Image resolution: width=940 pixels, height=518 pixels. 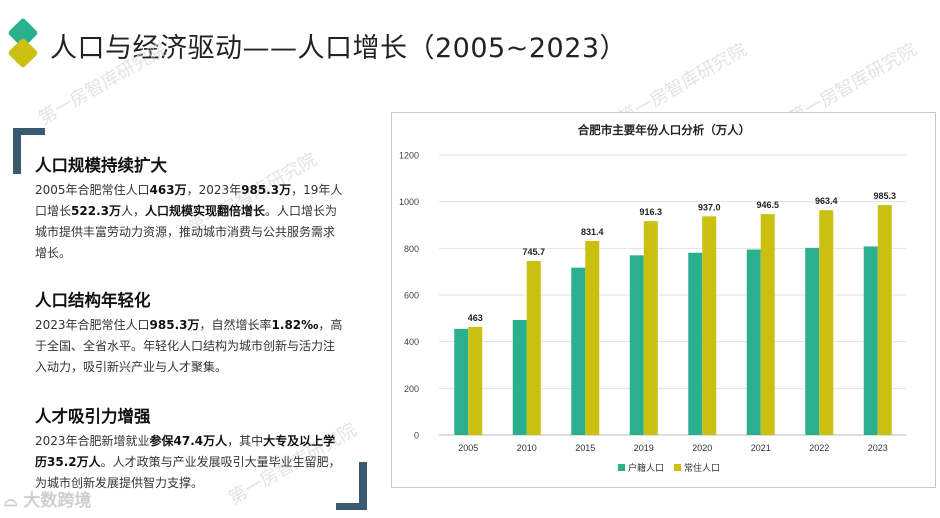 What do you see at coordinates (411, 342) in the screenshot?
I see `y-tick-label: 400` at bounding box center [411, 342].